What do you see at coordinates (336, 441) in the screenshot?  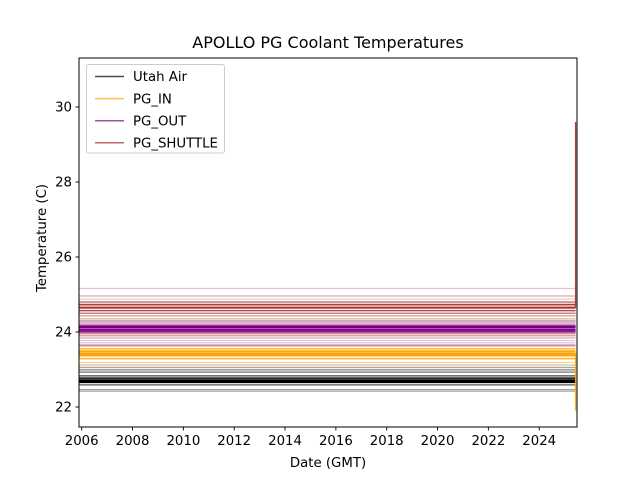 I see `x-tick-label: 2016` at bounding box center [336, 441].